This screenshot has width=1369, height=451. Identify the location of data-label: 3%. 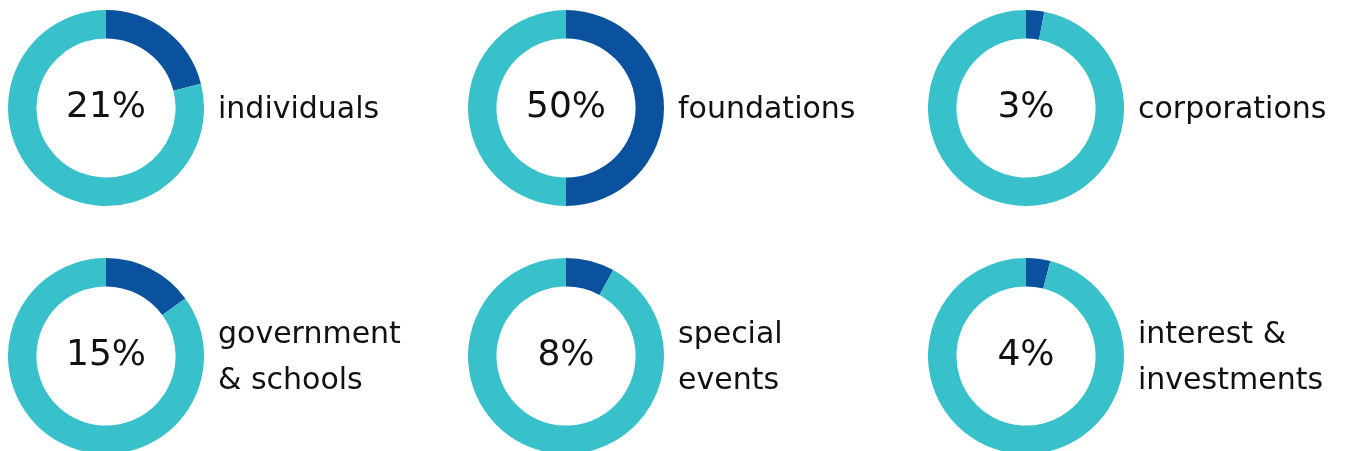
(1026, 105).